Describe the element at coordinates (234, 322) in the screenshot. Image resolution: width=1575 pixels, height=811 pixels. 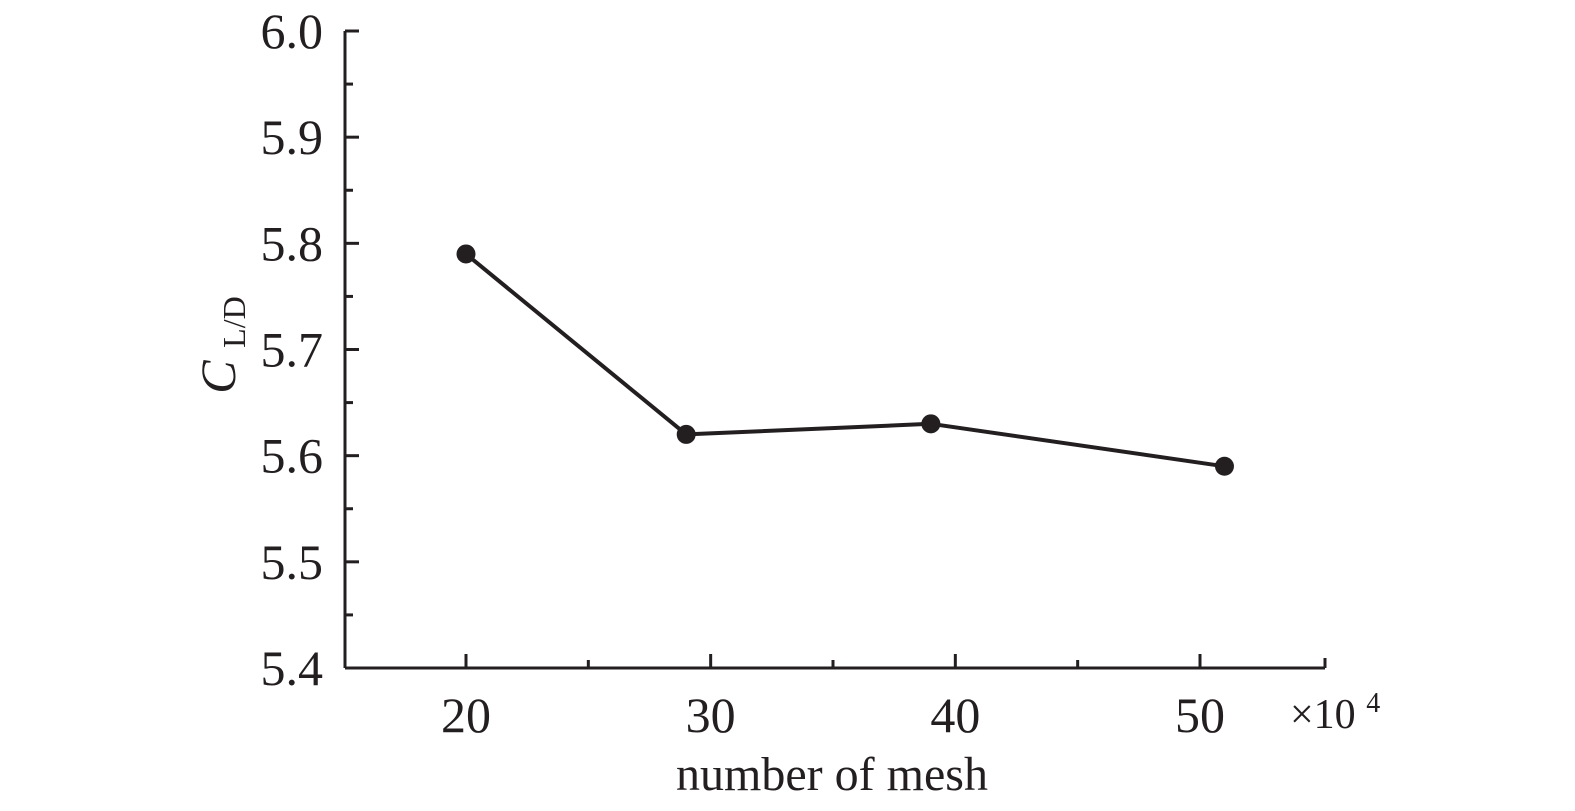
I see `y-axis-title-sub: L/D` at that location.